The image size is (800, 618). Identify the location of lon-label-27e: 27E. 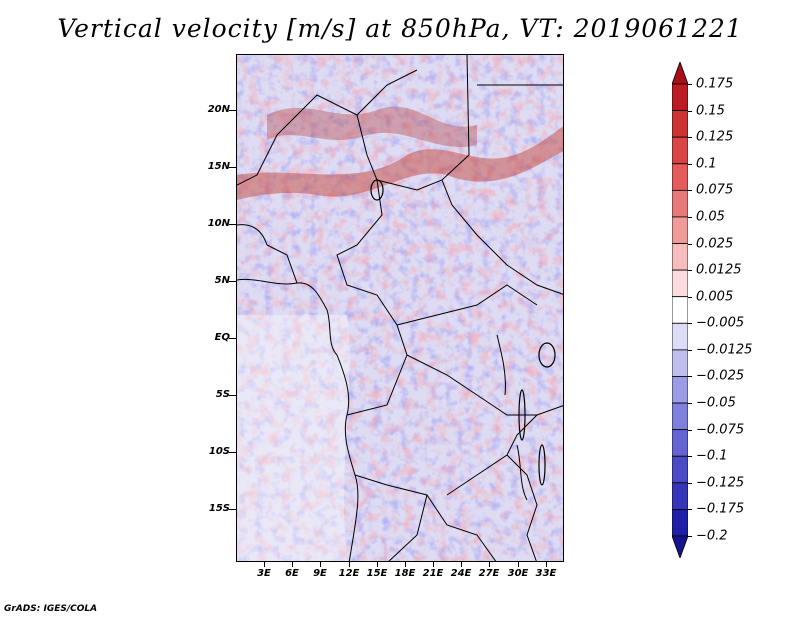
(489, 573).